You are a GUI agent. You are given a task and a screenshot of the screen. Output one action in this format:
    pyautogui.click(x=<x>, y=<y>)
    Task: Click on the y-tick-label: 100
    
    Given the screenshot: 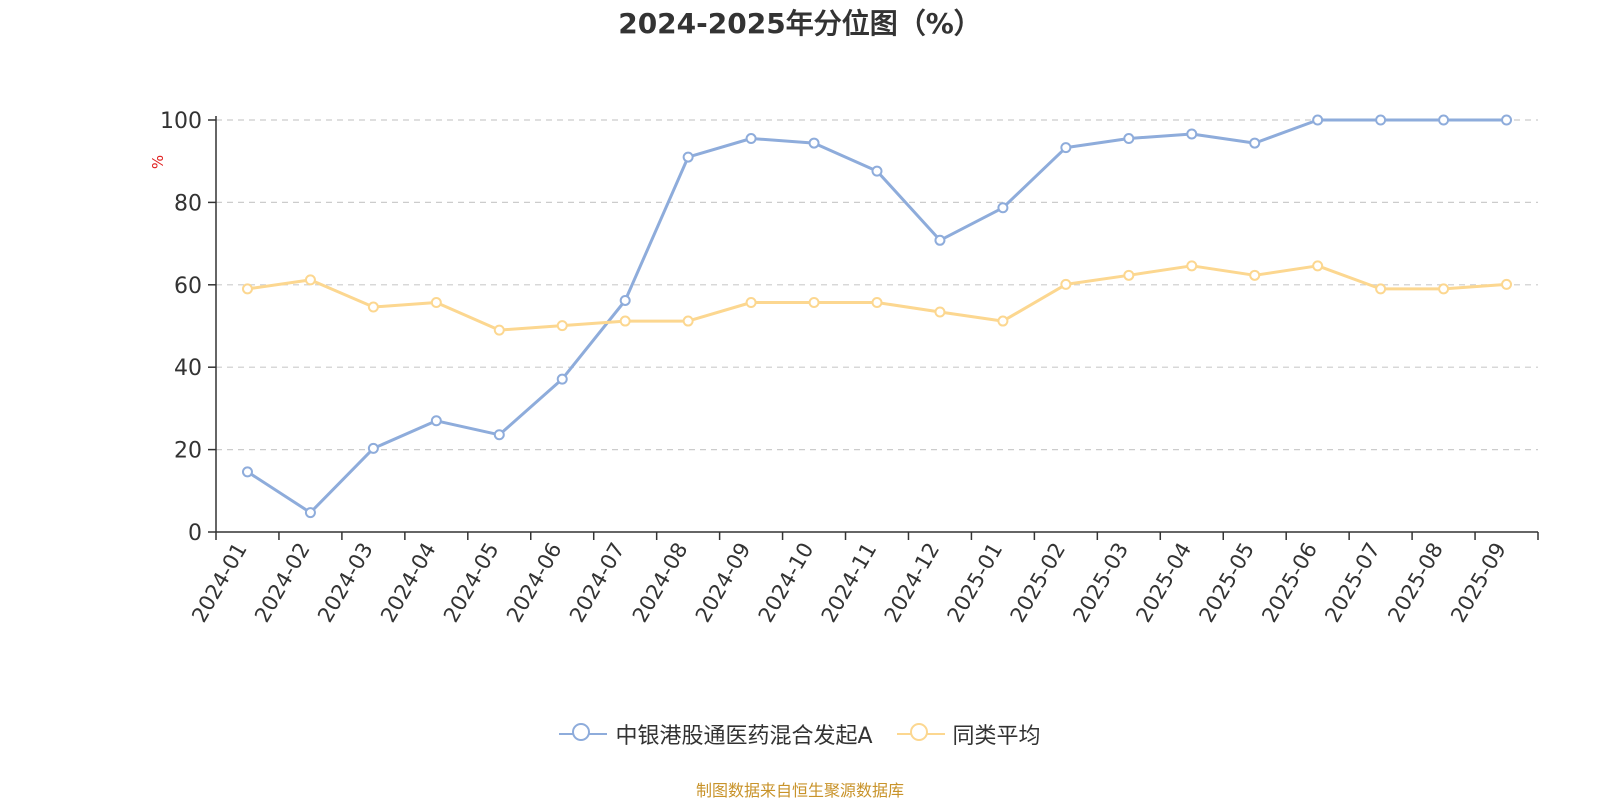 What is the action you would take?
    pyautogui.click(x=181, y=121)
    